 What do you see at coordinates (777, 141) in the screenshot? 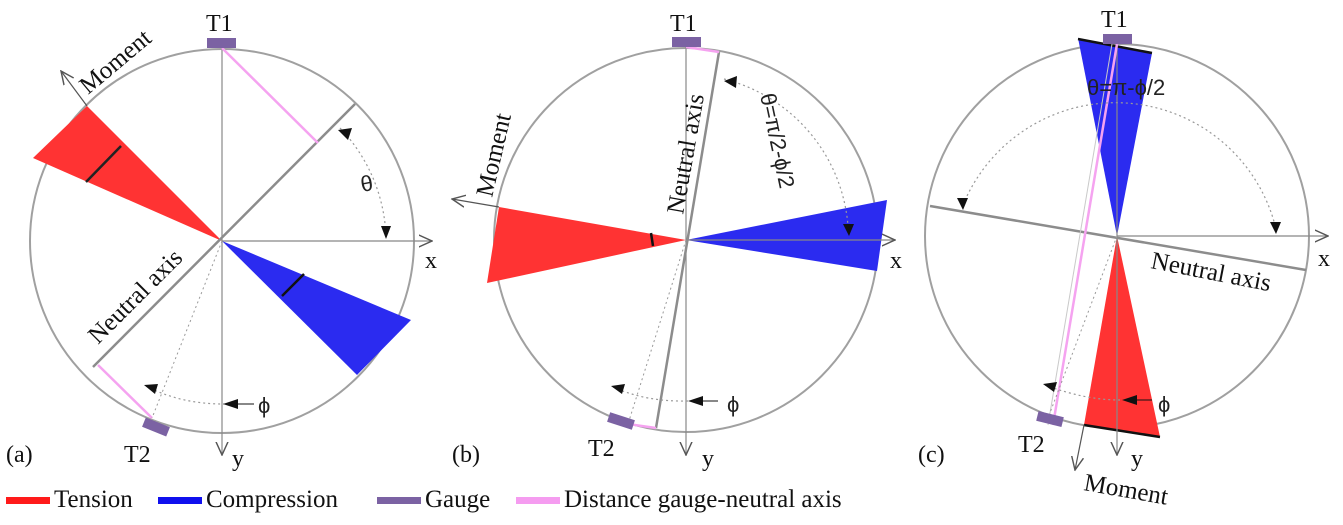
I see `theta-label: θ=π/2-ϕ/2` at bounding box center [777, 141].